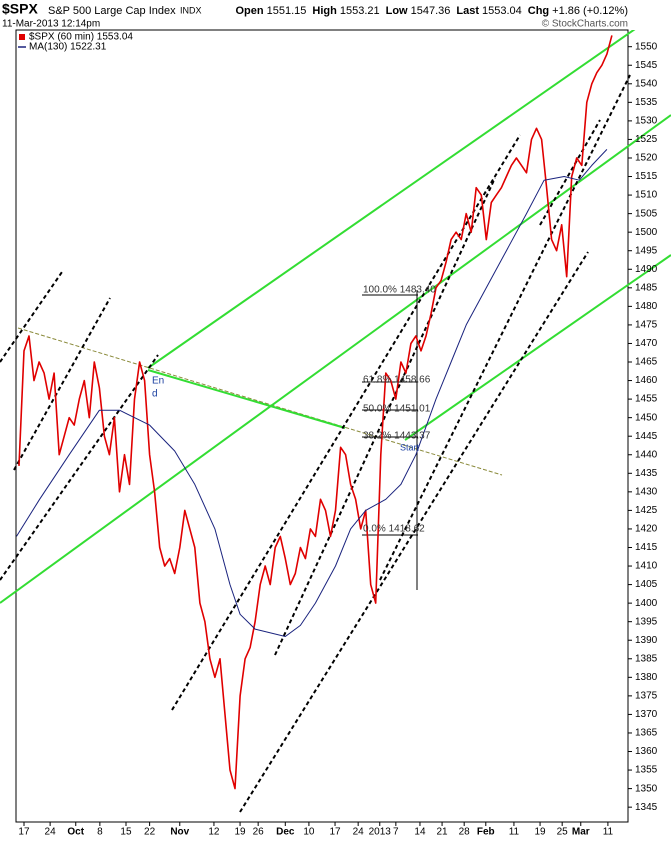 The width and height of the screenshot is (671, 841). Describe the element at coordinates (646, 733) in the screenshot. I see `y-tick-label: 1365` at that location.